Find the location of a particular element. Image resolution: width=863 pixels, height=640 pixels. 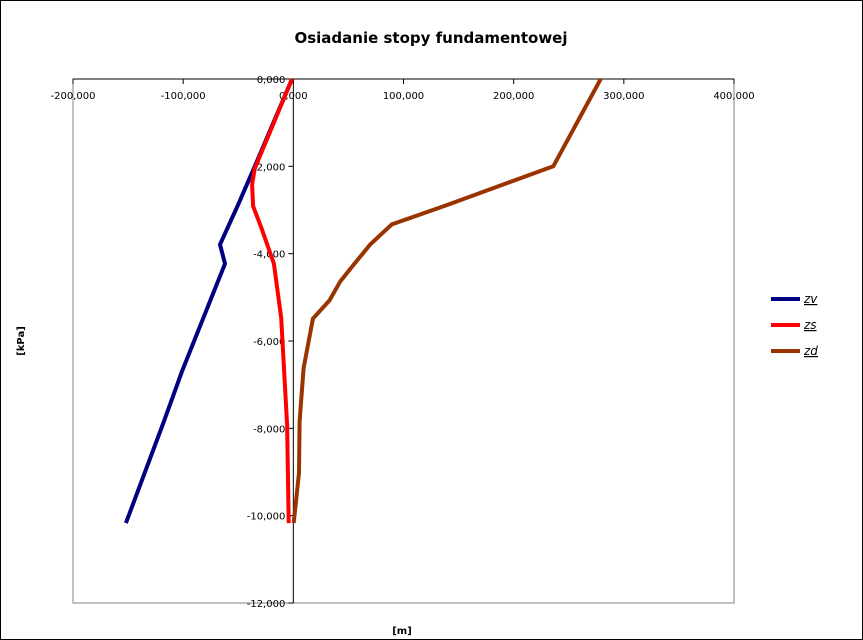

x-tick-label: 0,000 is located at coordinates (293, 96).